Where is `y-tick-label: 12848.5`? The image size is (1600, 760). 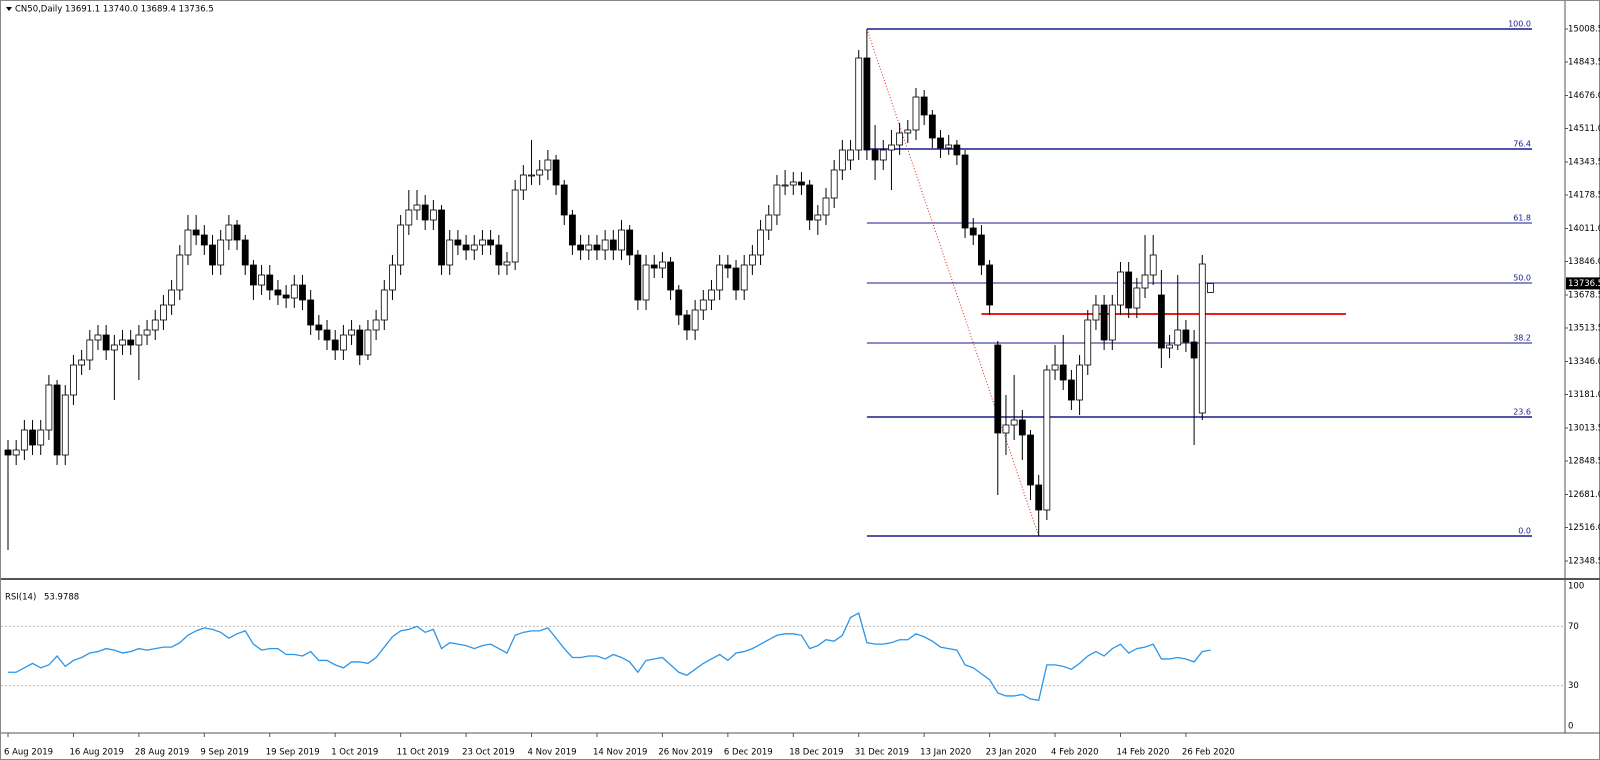
y-tick-label: 12848.5 is located at coordinates (1584, 462).